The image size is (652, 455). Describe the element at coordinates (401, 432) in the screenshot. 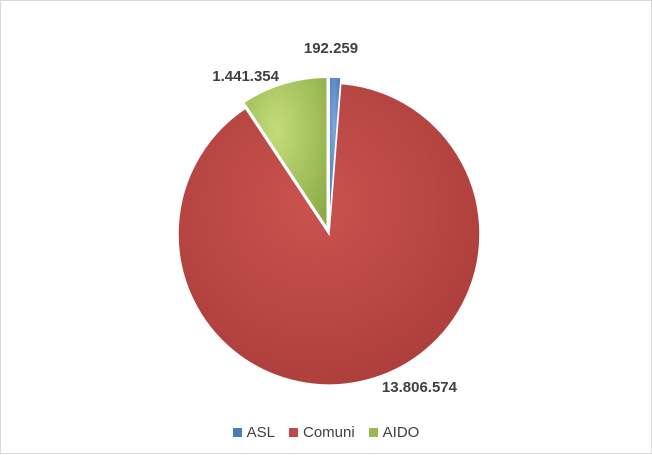

I see `legend-label-aido: AIDO` at that location.